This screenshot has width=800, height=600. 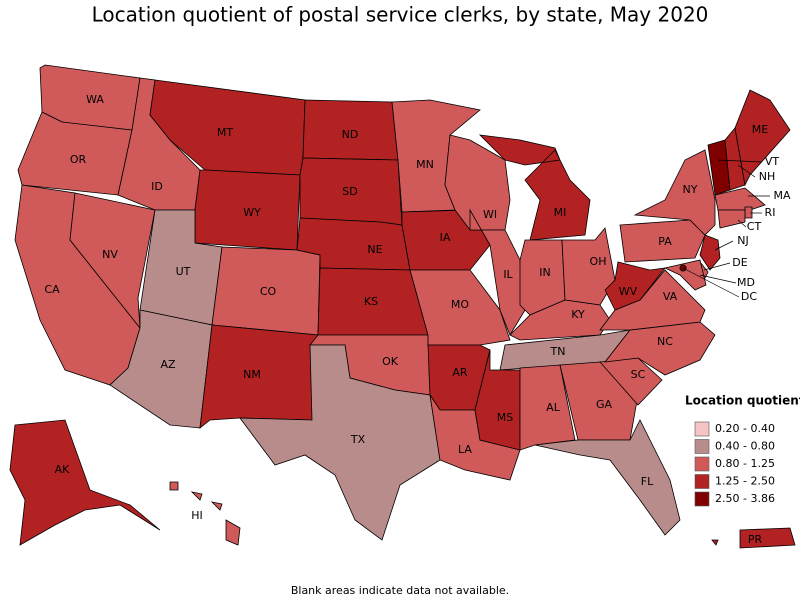 I want to click on state-label: NJ, so click(x=742, y=240).